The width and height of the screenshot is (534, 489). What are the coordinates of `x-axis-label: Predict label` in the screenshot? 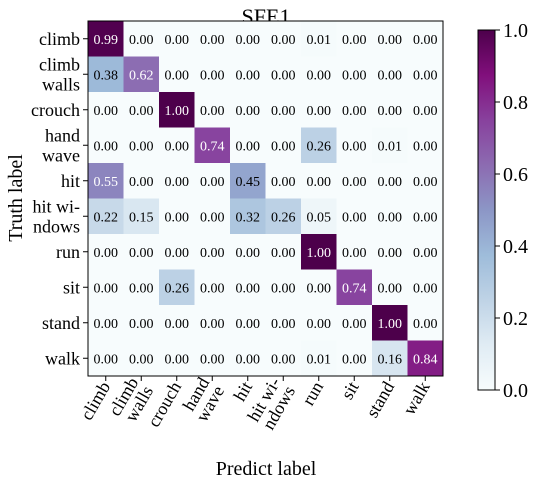 It's located at (266, 469).